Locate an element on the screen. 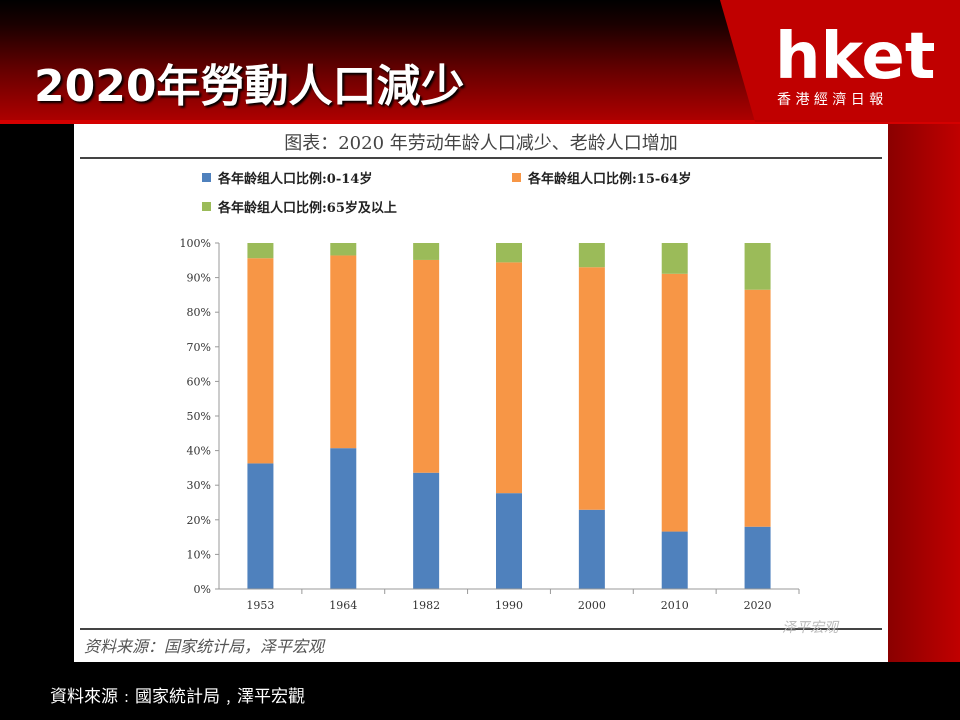 The height and width of the screenshot is (720, 960). y-tick-label: 60% is located at coordinates (199, 381).